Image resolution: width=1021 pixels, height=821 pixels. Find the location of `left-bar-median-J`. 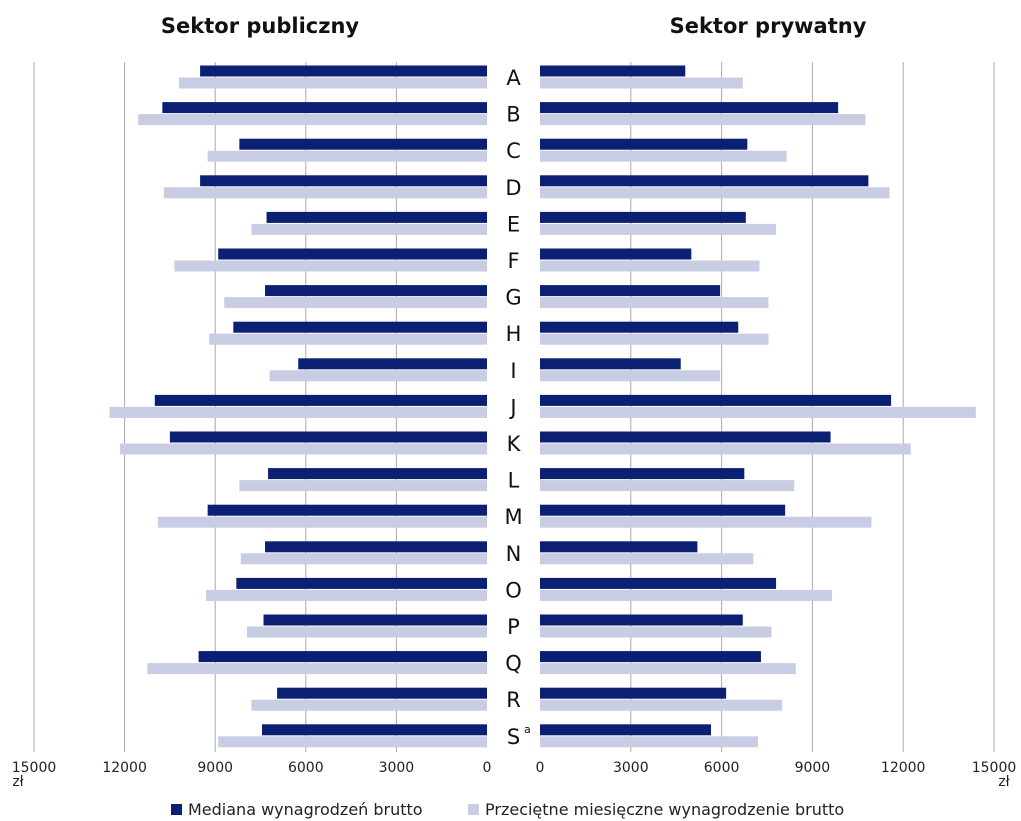

left-bar-median-J is located at coordinates (321, 400).